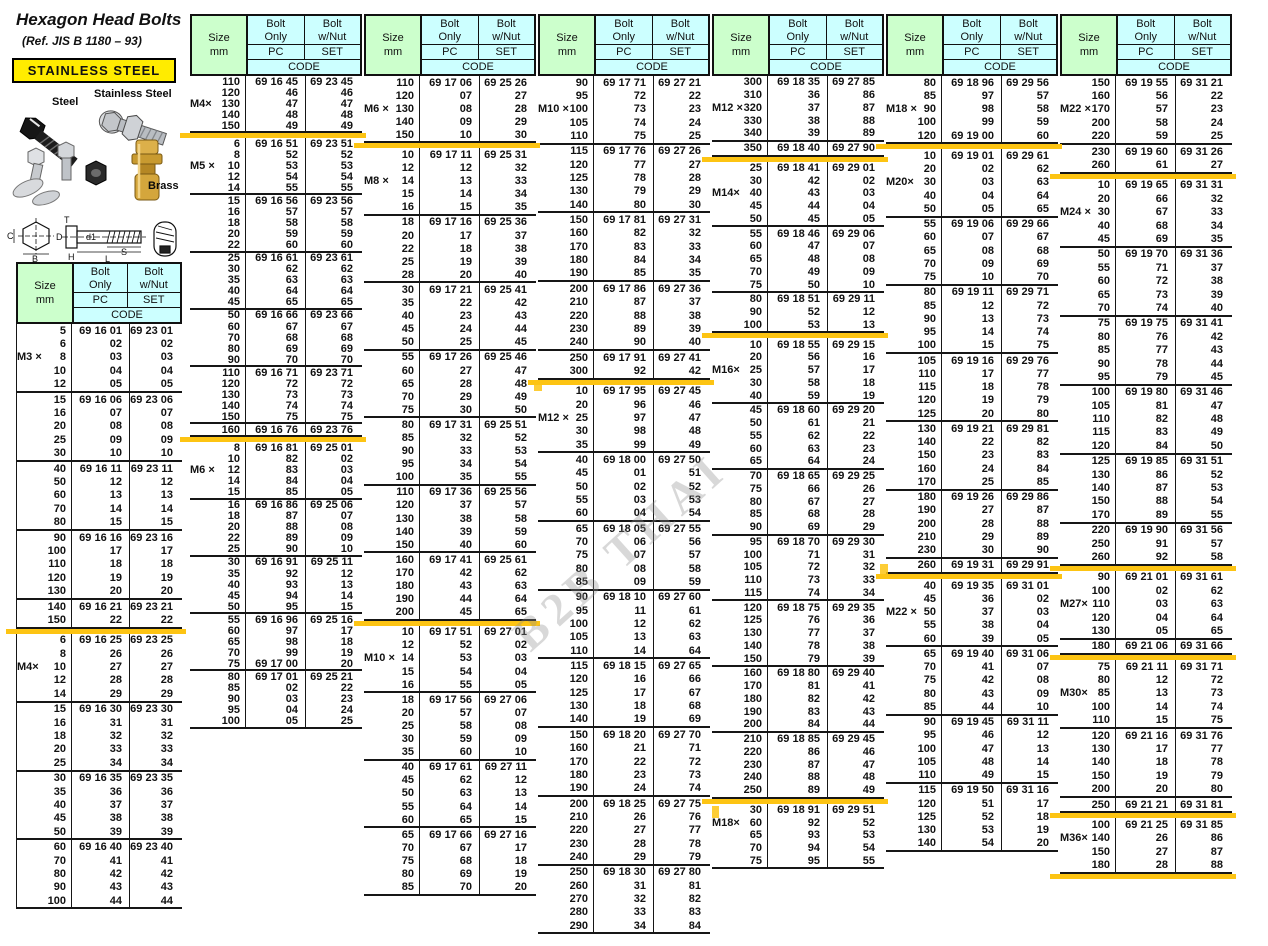 The height and width of the screenshot is (946, 1268). What do you see at coordinates (694, 582) in the screenshot?
I see `set-code-cell: 59` at bounding box center [694, 582].